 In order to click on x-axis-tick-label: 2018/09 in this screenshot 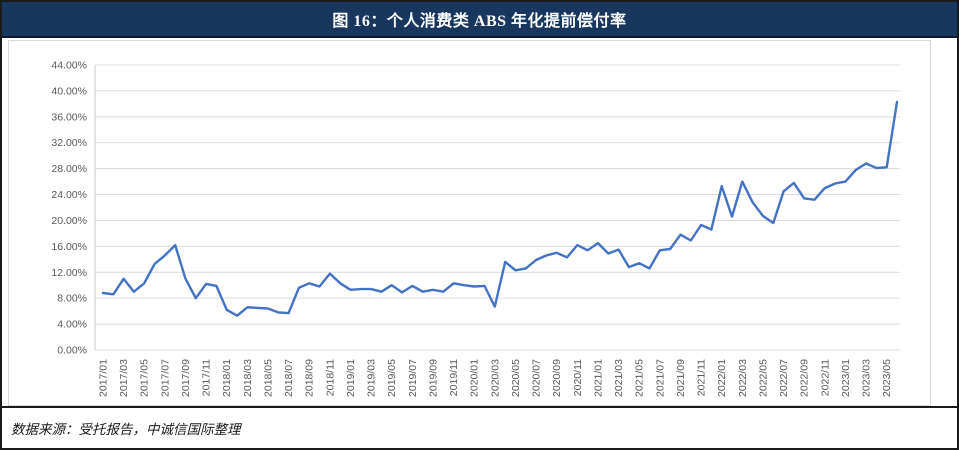, I will do `click(310, 378)`.